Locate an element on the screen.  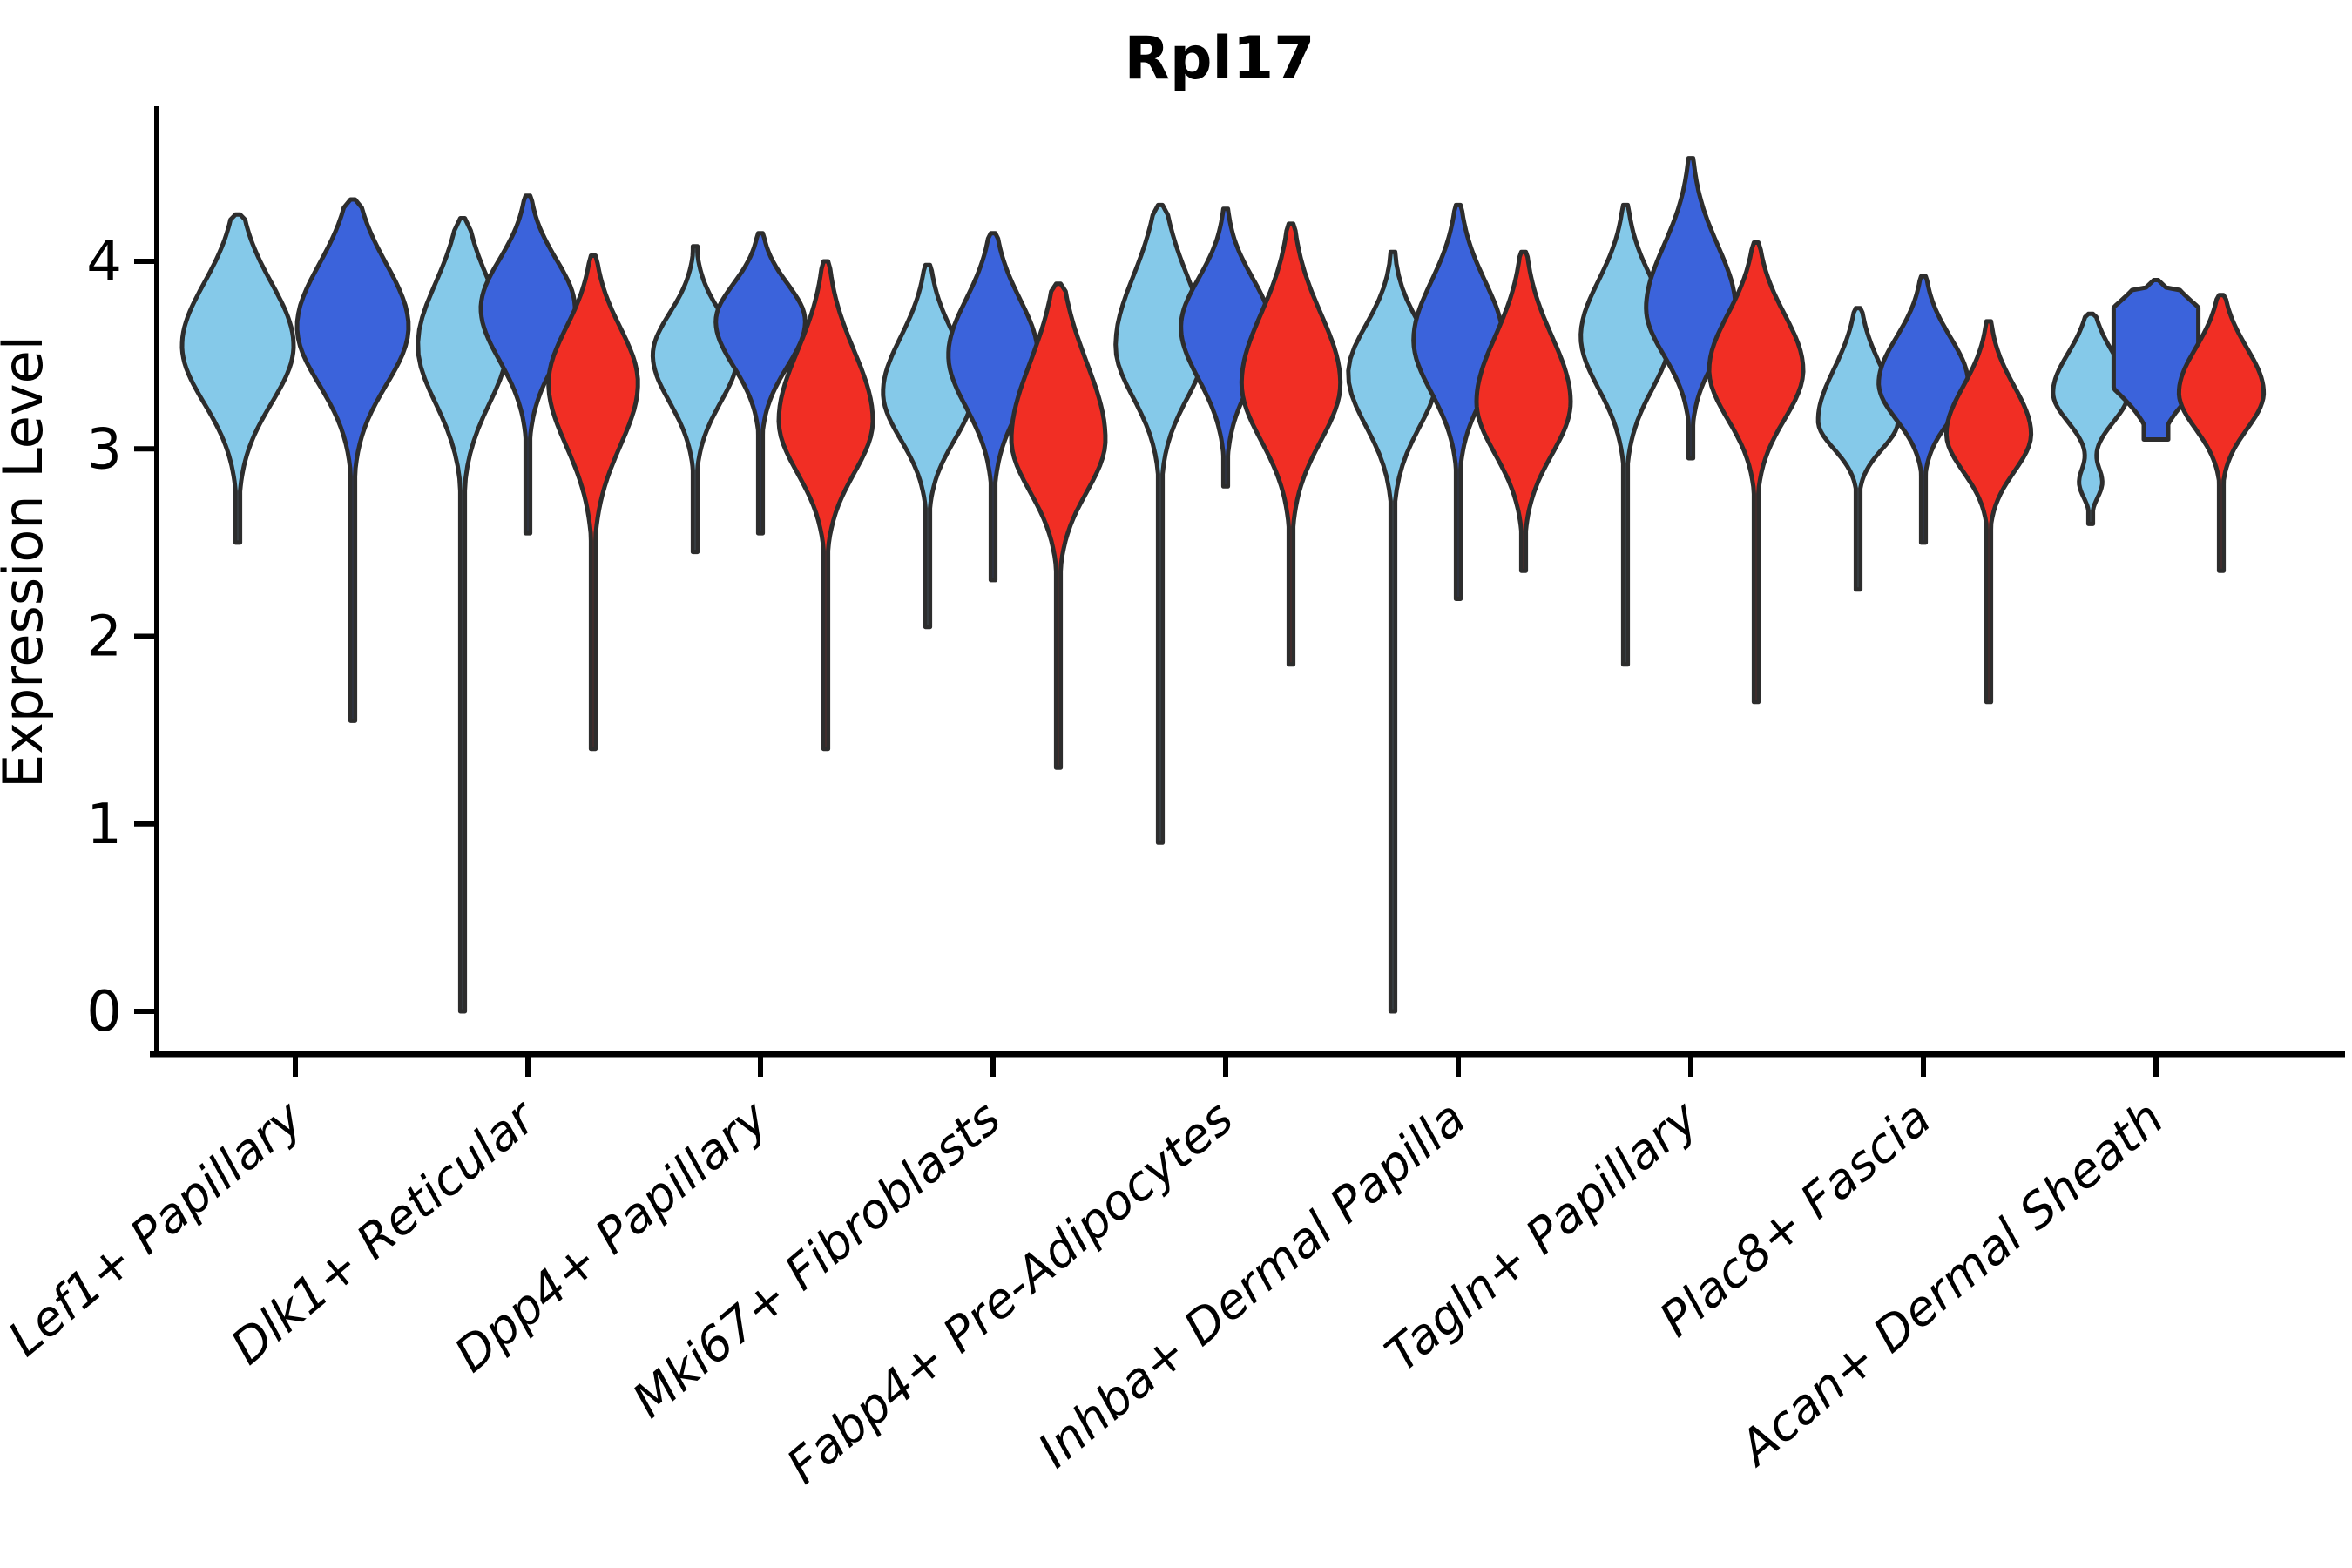
x-tick-label: Fabp4+ Pre-Adipocytes is located at coordinates (1009, 1292).